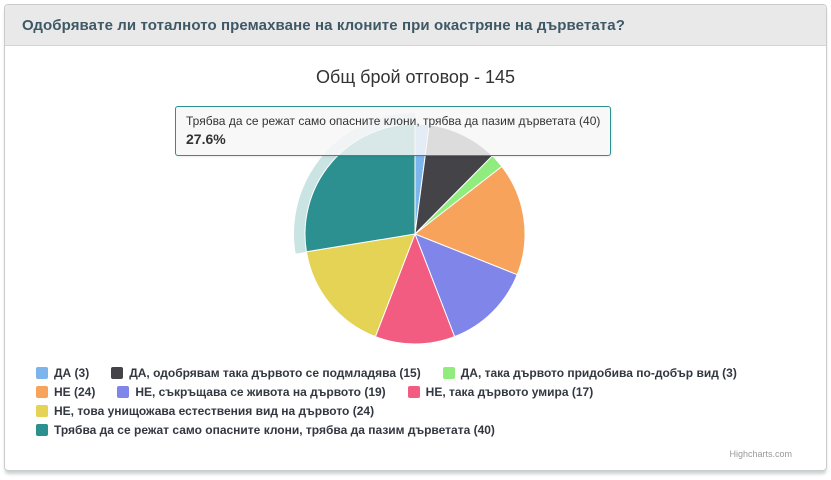 The height and width of the screenshot is (480, 831). I want to click on legend-item-label: НЕ, съкръщава се живота на дървото (19), so click(260, 391).